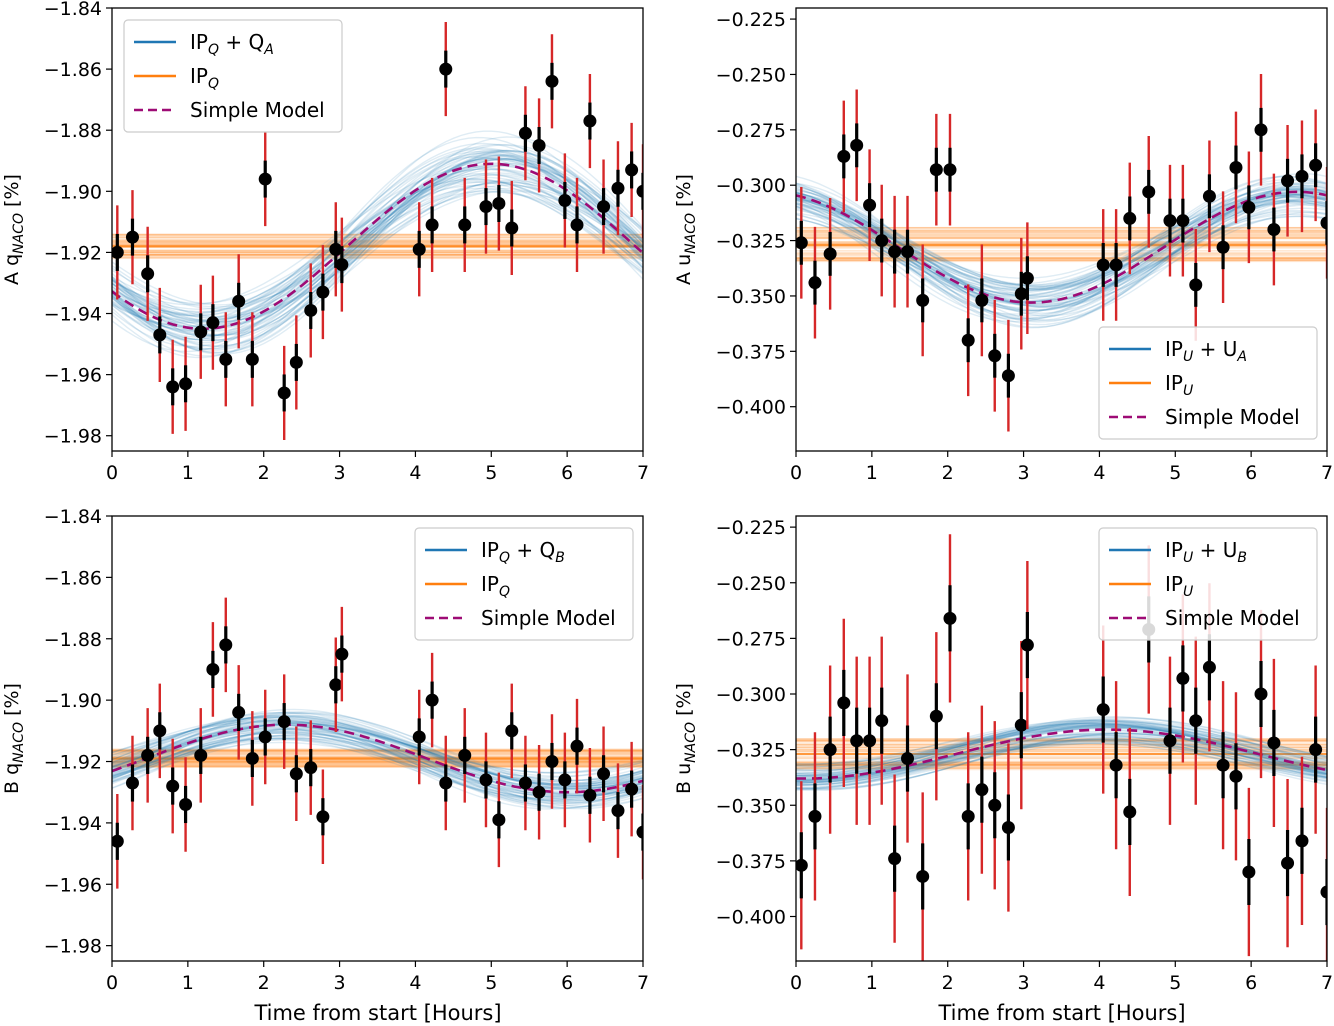 This screenshot has height=1026, width=1334. I want to click on y-tick-label: −0.300, so click(751, 186).